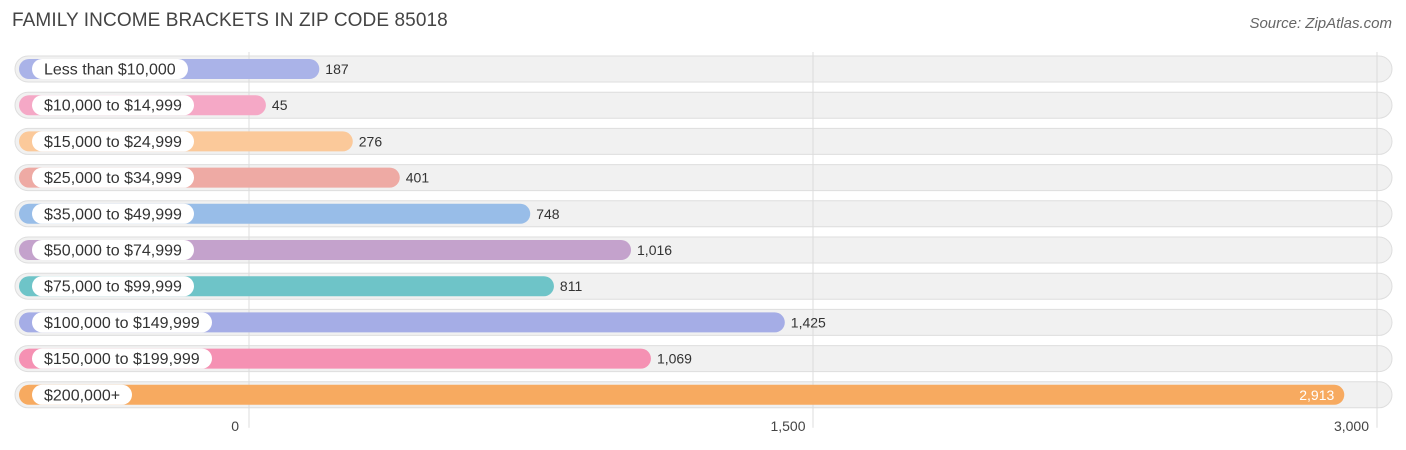  I want to click on category-label: $25,000 to $34,999, so click(113, 178).